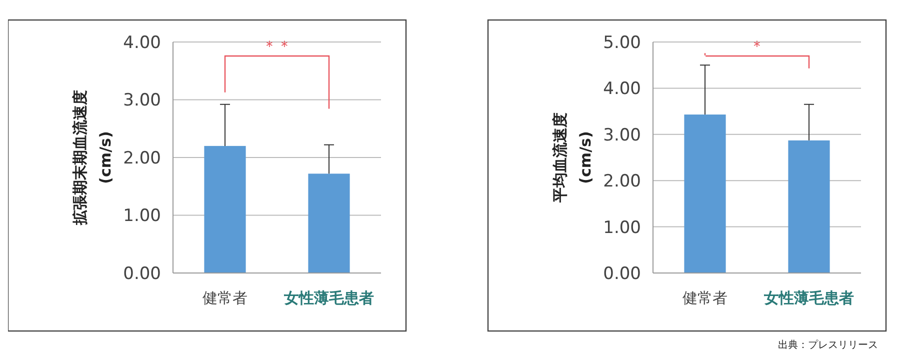 Image resolution: width=900 pixels, height=357 pixels. What do you see at coordinates (572, 158) in the screenshot?
I see `y-axis-title: 平均血流速度 (cm/s)` at bounding box center [572, 158].